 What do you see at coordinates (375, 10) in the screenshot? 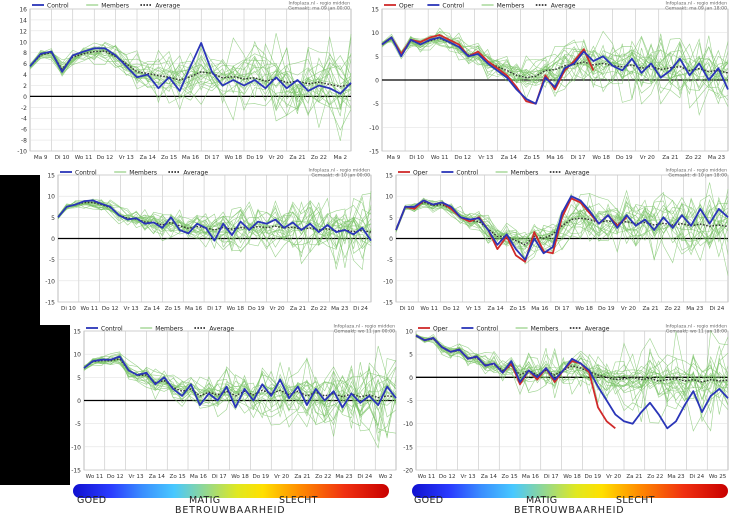
I see `y-tick-label: 15` at bounding box center [375, 10].